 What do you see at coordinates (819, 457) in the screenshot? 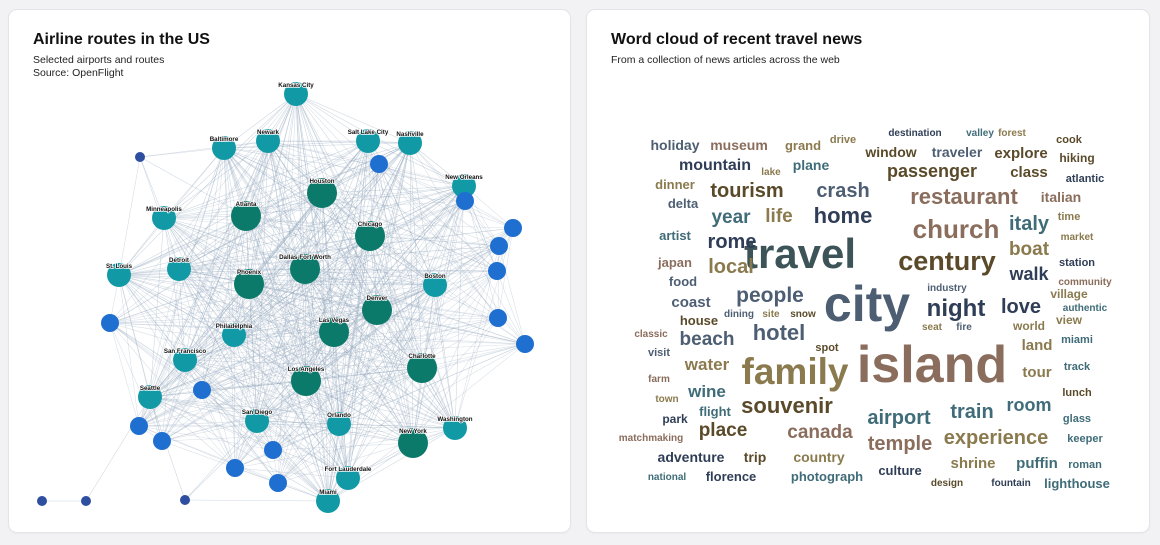
I see `cloud-word: country` at bounding box center [819, 457].